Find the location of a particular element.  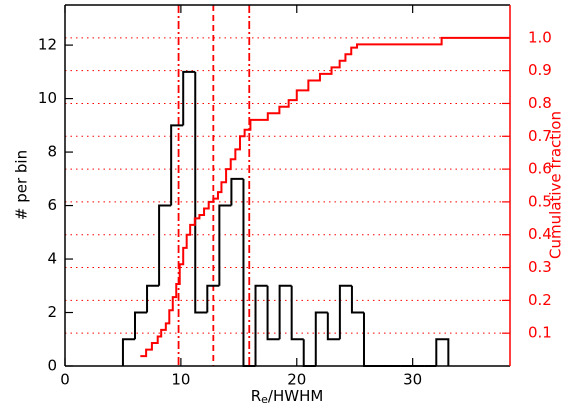

y2-tick-label: 0.9 is located at coordinates (540, 70).